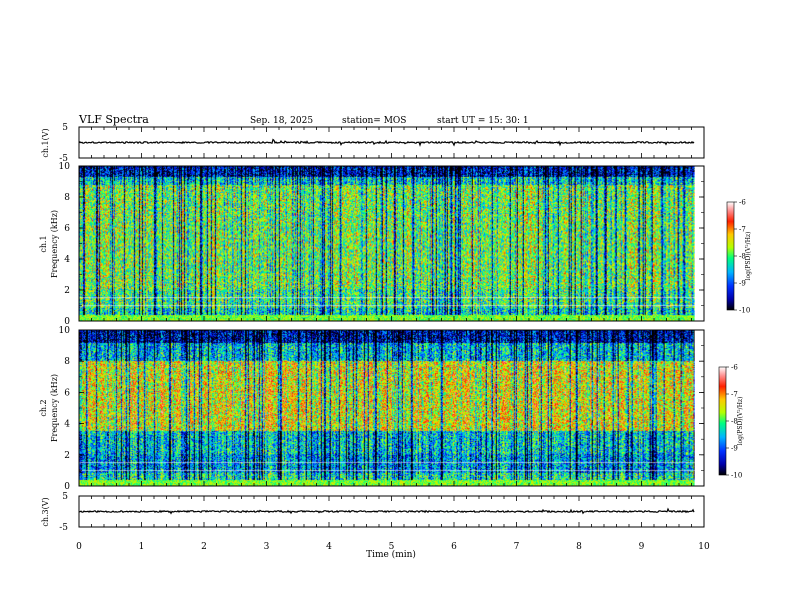 Image resolution: width=792 pixels, height=612 pixels. Describe the element at coordinates (517, 547) in the screenshot. I see `x-tick-label: 7` at that location.